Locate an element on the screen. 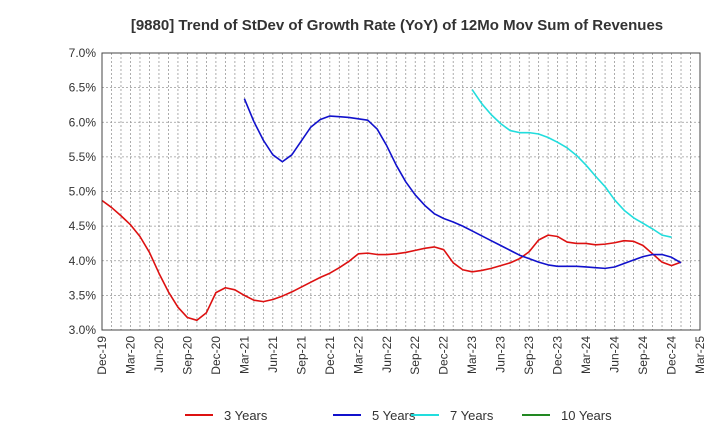 The height and width of the screenshot is (440, 720). y-axis-ticks: 3.0% 3.5% 4.0% 4.5% 5.0% 5.5% 6.0% 6.5% 7.0% is located at coordinates (83, 191).